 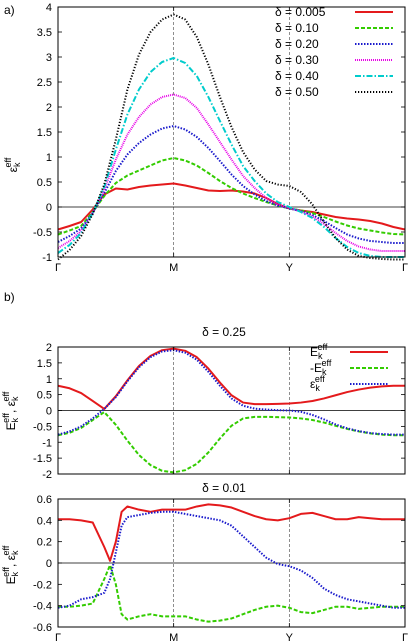 I want to click on panel-a-ylabel-main: ε, so click(x=13, y=169).